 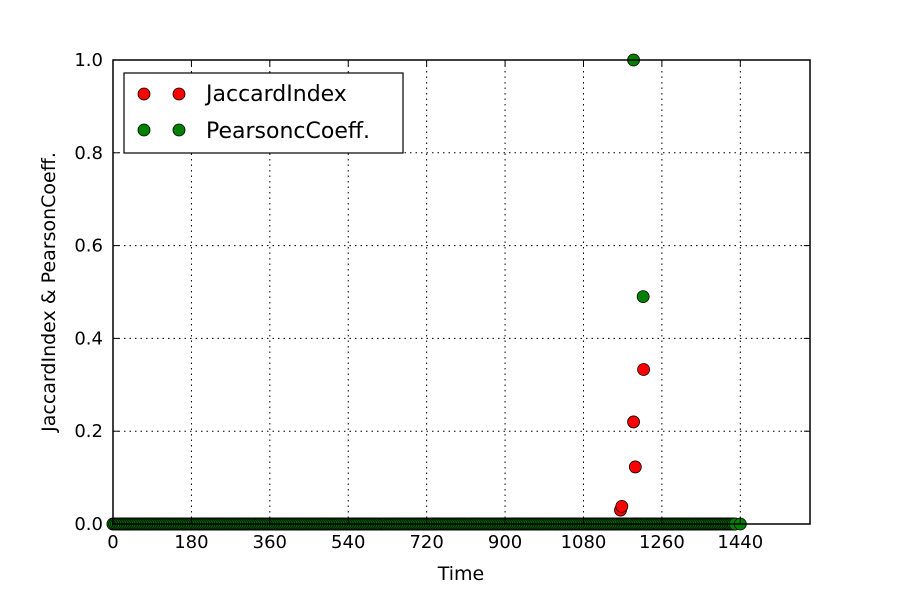 I want to click on legend-label-pearson: PearsoncCoeff., so click(x=288, y=131).